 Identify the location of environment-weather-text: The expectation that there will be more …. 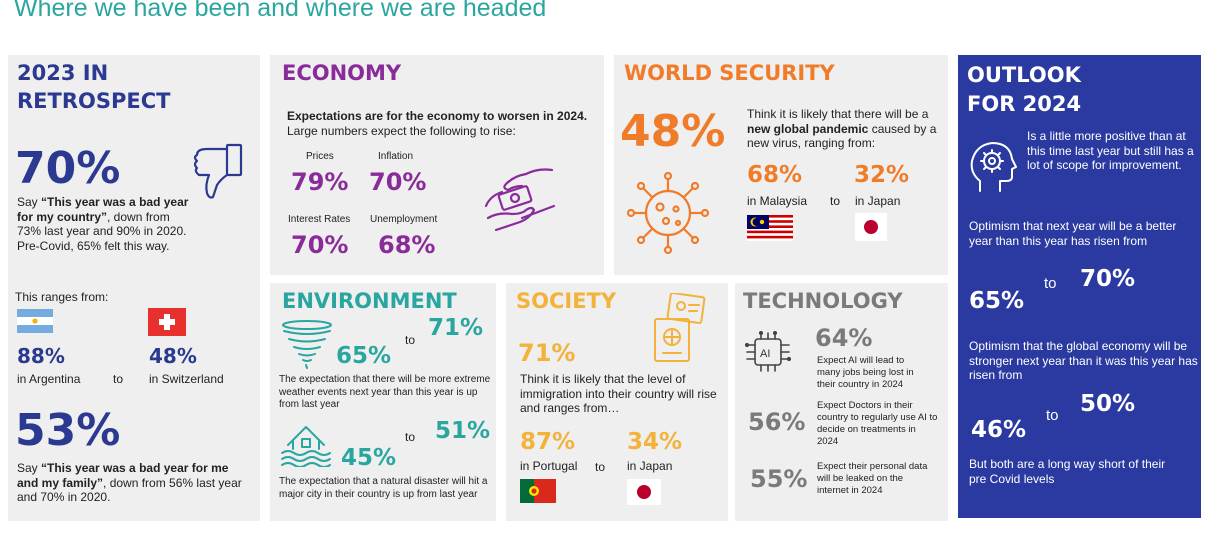
(385, 392).